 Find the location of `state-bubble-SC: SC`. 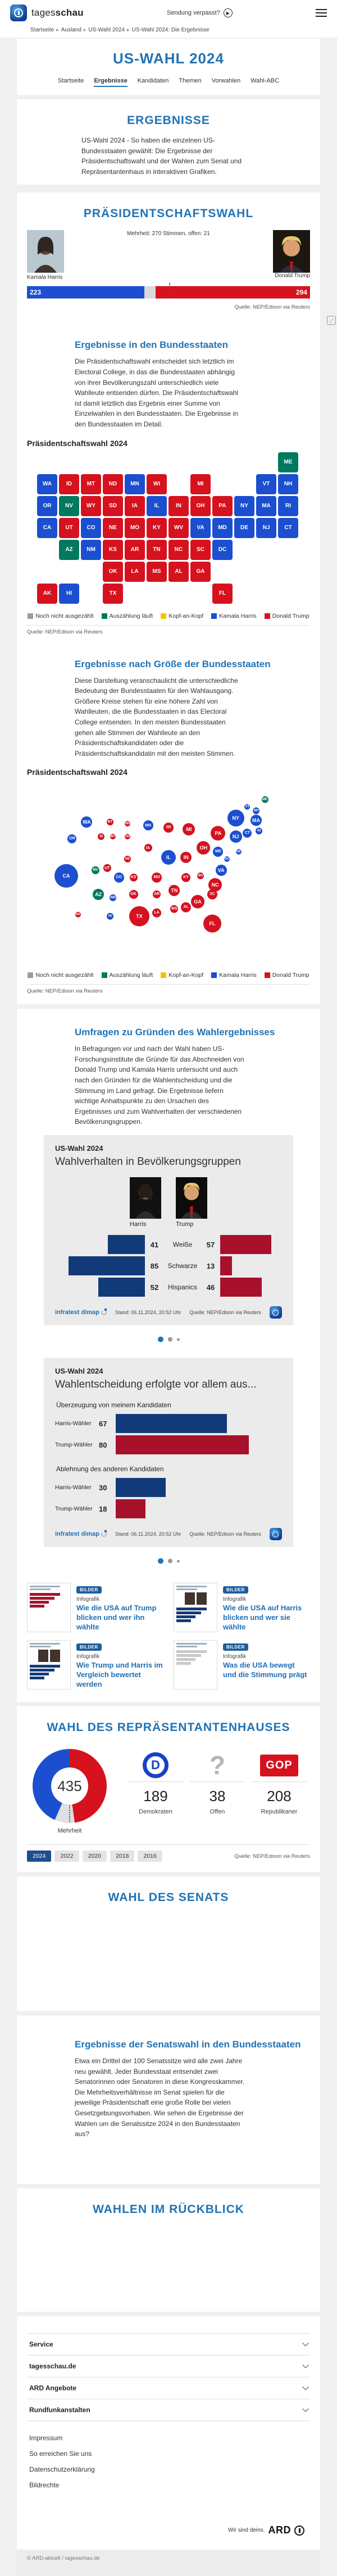

state-bubble-SC: SC is located at coordinates (212, 894).